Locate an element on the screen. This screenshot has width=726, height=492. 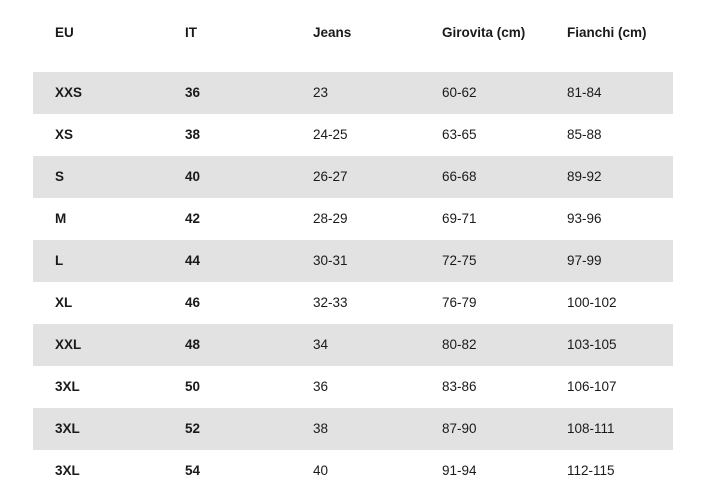
cell-jeans: 24-25 is located at coordinates (330, 134).